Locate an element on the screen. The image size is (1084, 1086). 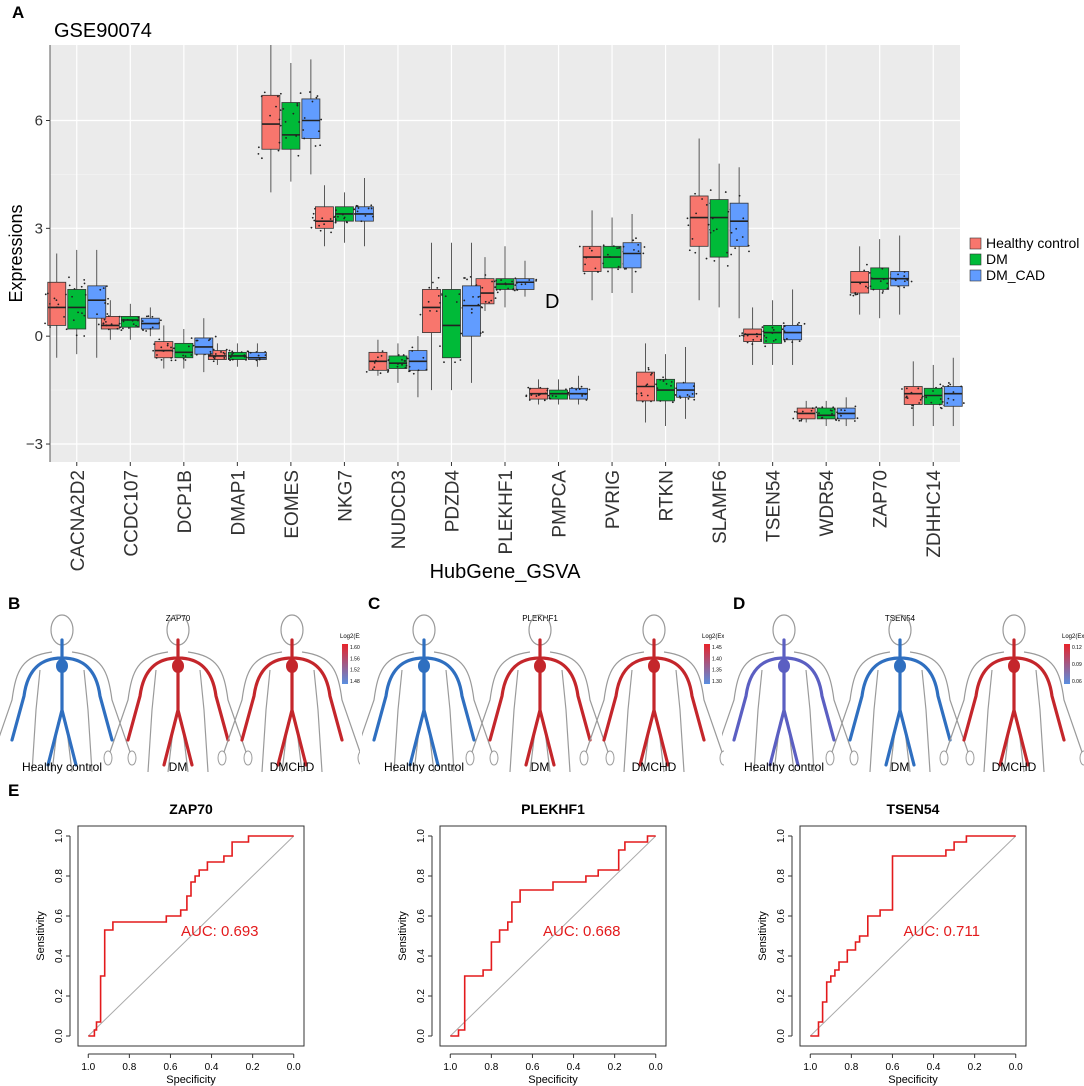
legend-tick-label: 1.48 is located at coordinates (355, 682).